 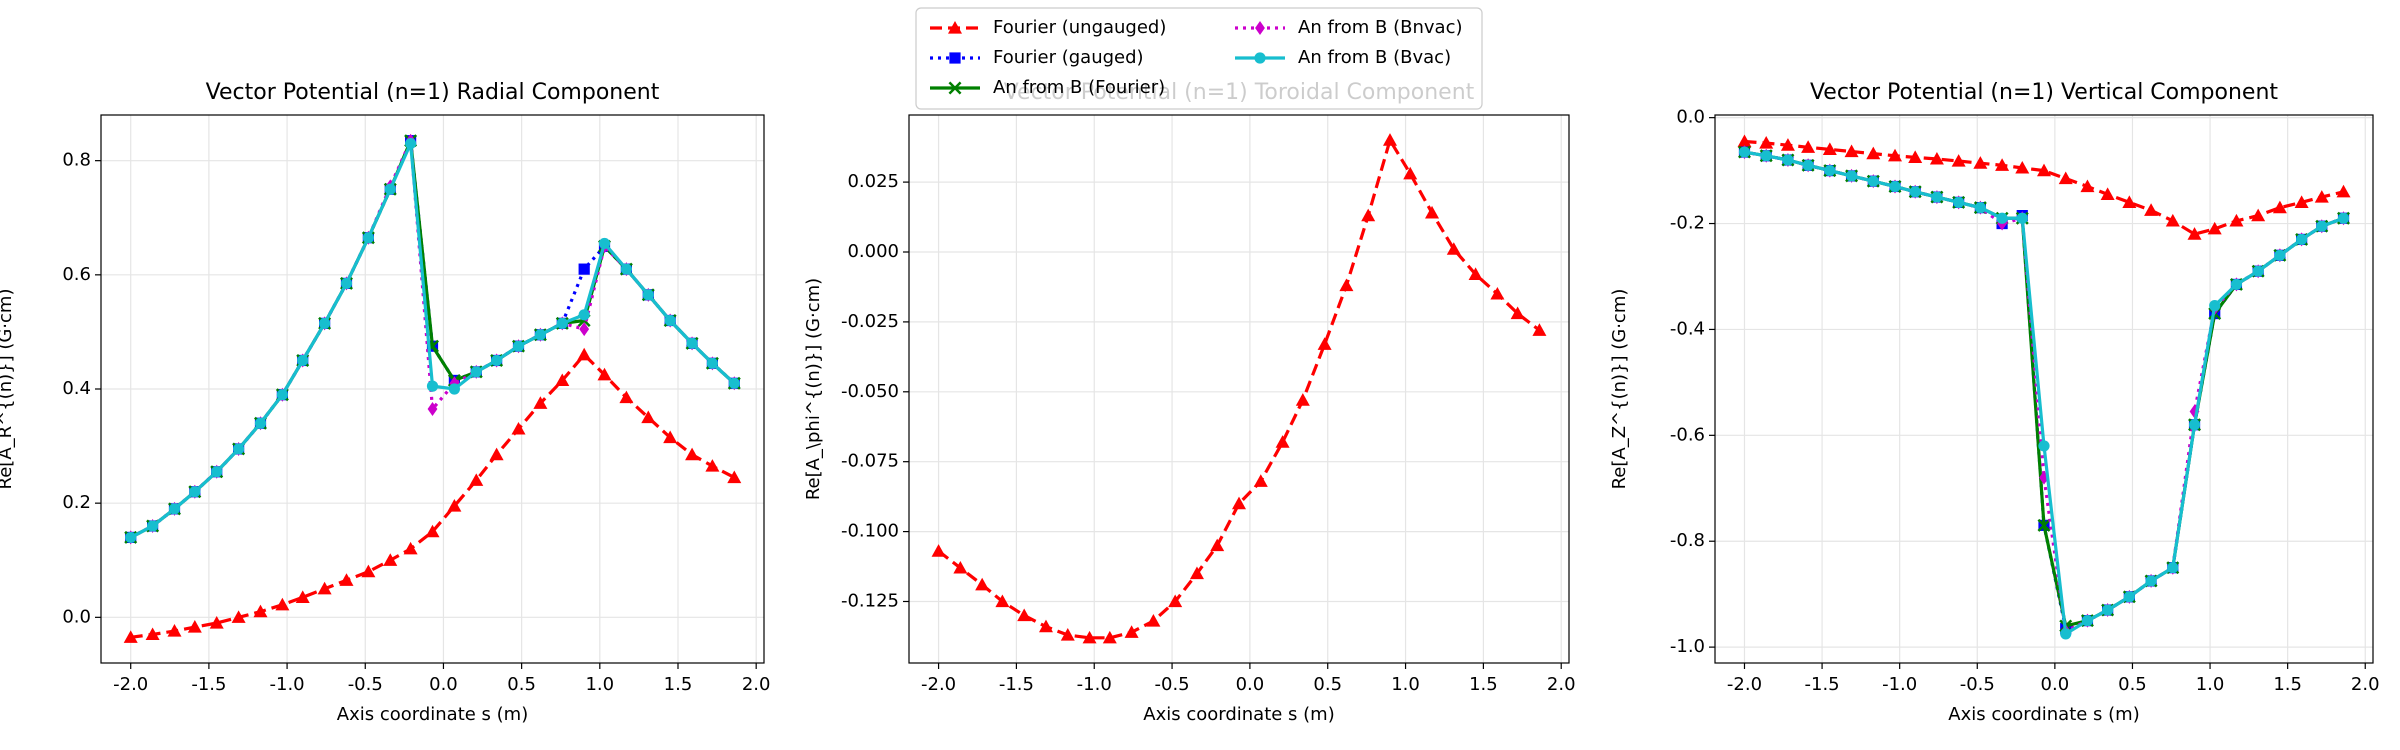 I want to click on x-tick-label: -1.0, so click(x=1094, y=684).